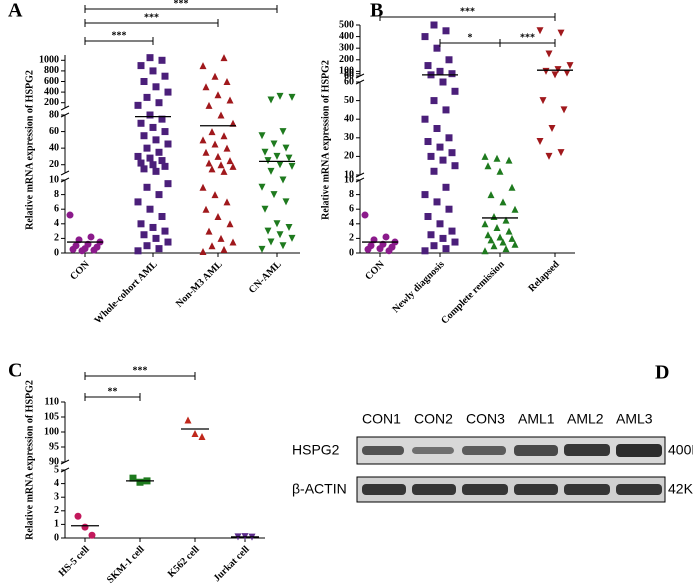 The image size is (693, 587). Describe the element at coordinates (49, 60) in the screenshot. I see `y-tick-label: 1000` at that location.